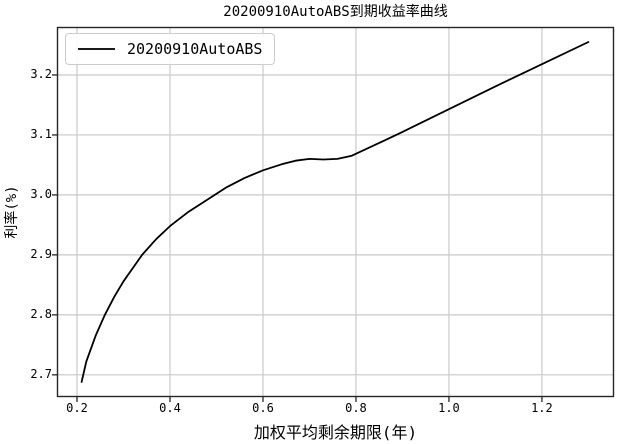 This screenshot has width=625, height=444. I want to click on x-tick-label: 0.8, so click(356, 408).